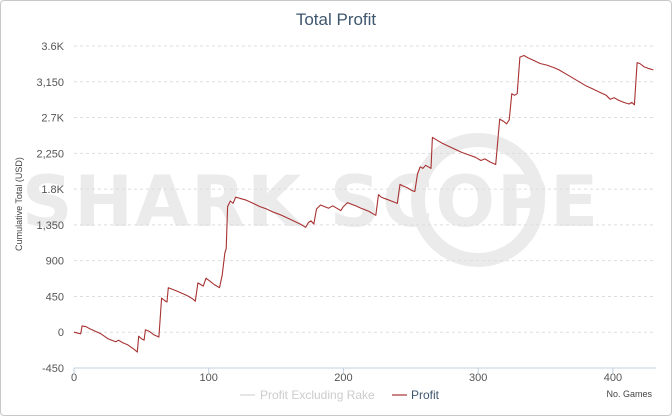 Image resolution: width=672 pixels, height=416 pixels. Describe the element at coordinates (50, 226) in the screenshot. I see `y-tick-label: 1,350` at that location.